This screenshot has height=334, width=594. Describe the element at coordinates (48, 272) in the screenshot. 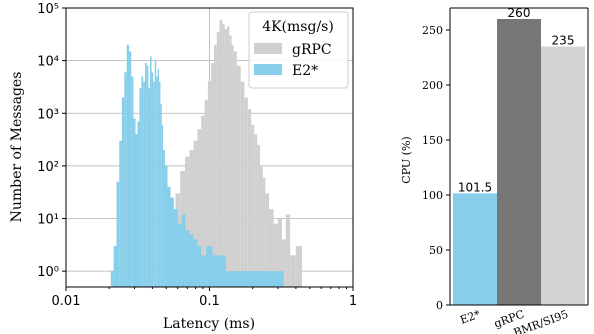

I see `y-tick-label: 10⁰` at that location.